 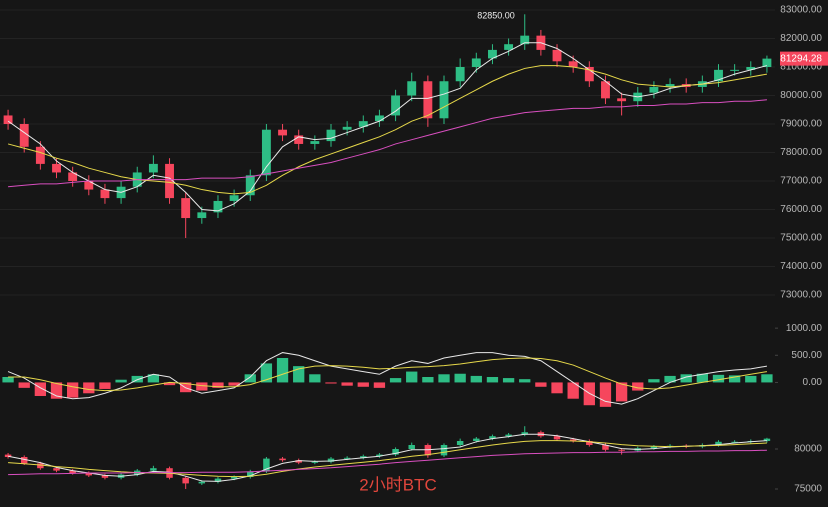 I want to click on y-tick-label: 76000.00, so click(x=801, y=209).